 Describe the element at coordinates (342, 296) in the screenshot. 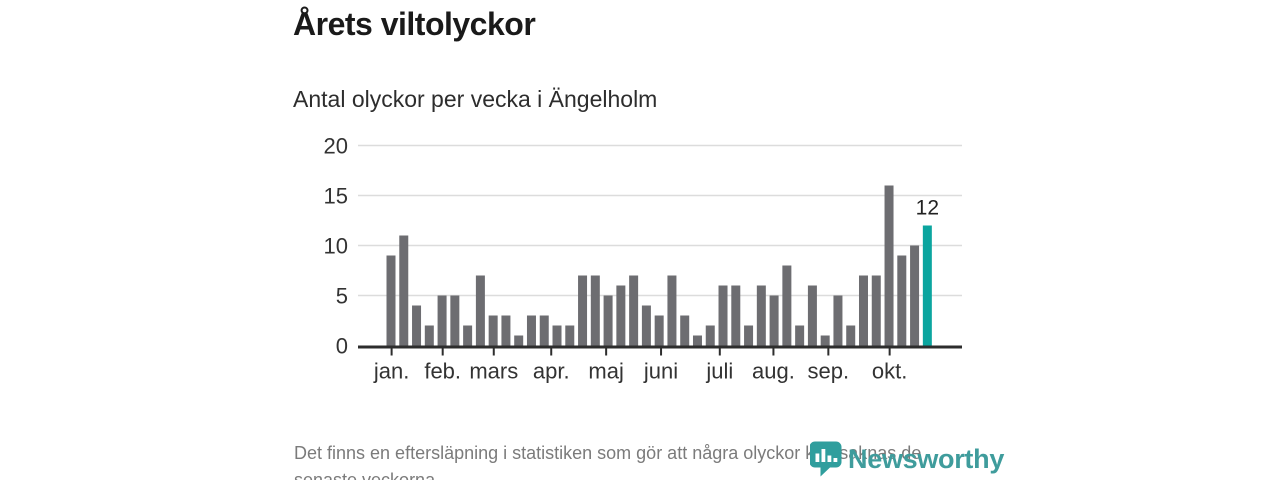

I see `y-axis-tick-label: 5` at that location.